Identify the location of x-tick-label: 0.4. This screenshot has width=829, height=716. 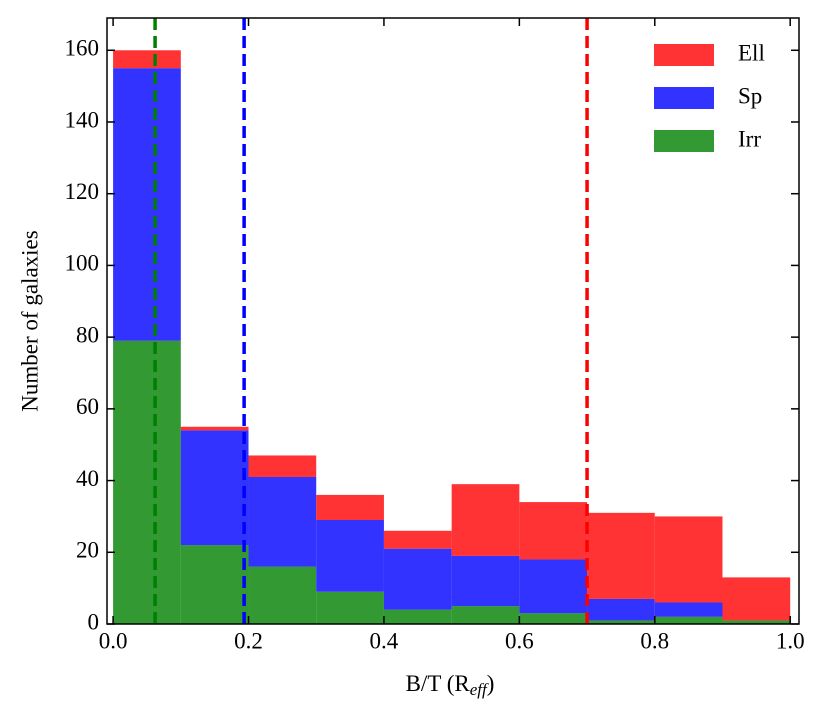
(384, 640).